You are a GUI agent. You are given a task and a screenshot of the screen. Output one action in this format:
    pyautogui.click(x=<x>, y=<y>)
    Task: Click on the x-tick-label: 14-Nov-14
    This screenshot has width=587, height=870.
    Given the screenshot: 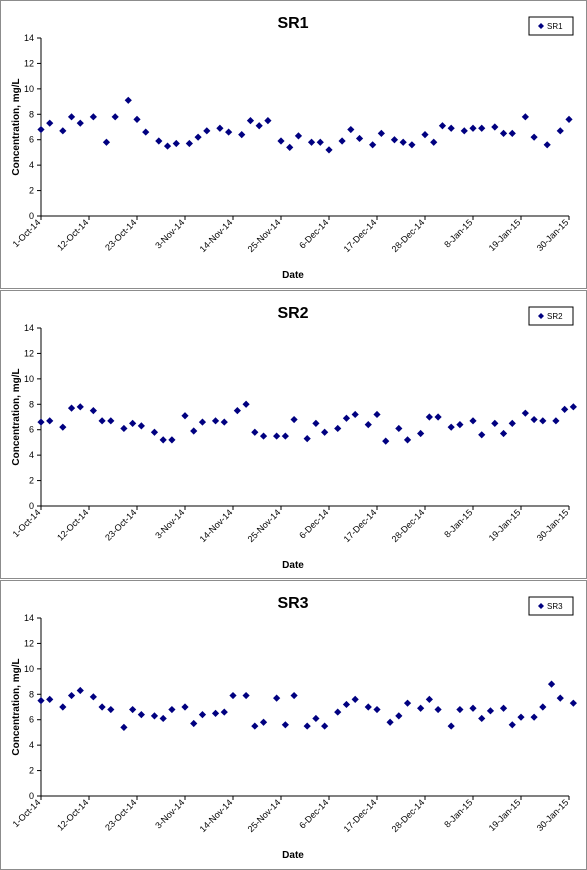 What is the action you would take?
    pyautogui.click(x=216, y=815)
    